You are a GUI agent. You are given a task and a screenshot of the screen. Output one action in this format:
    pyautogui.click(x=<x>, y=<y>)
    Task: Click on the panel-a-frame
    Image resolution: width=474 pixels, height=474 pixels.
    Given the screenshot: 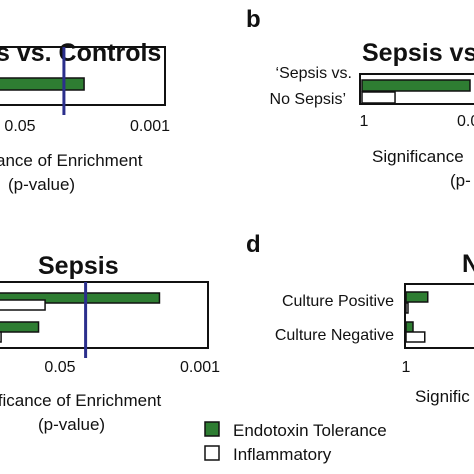 What is the action you would take?
    pyautogui.click(x=83, y=76)
    